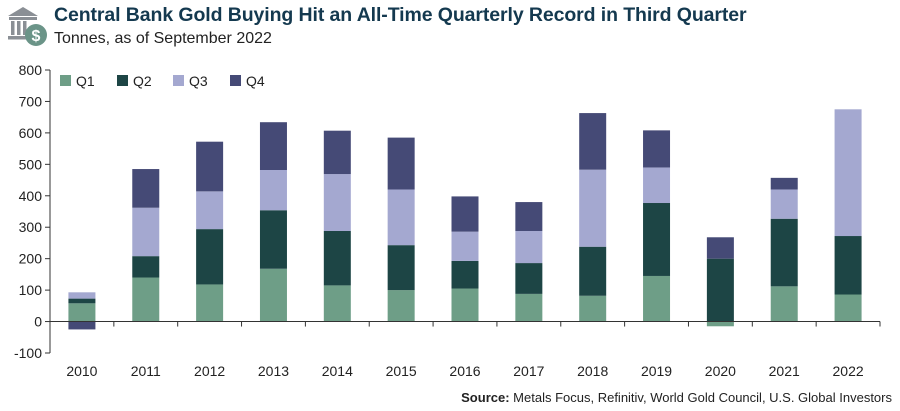  Describe the element at coordinates (529, 307) in the screenshot. I see `bar-q1-2017` at that location.